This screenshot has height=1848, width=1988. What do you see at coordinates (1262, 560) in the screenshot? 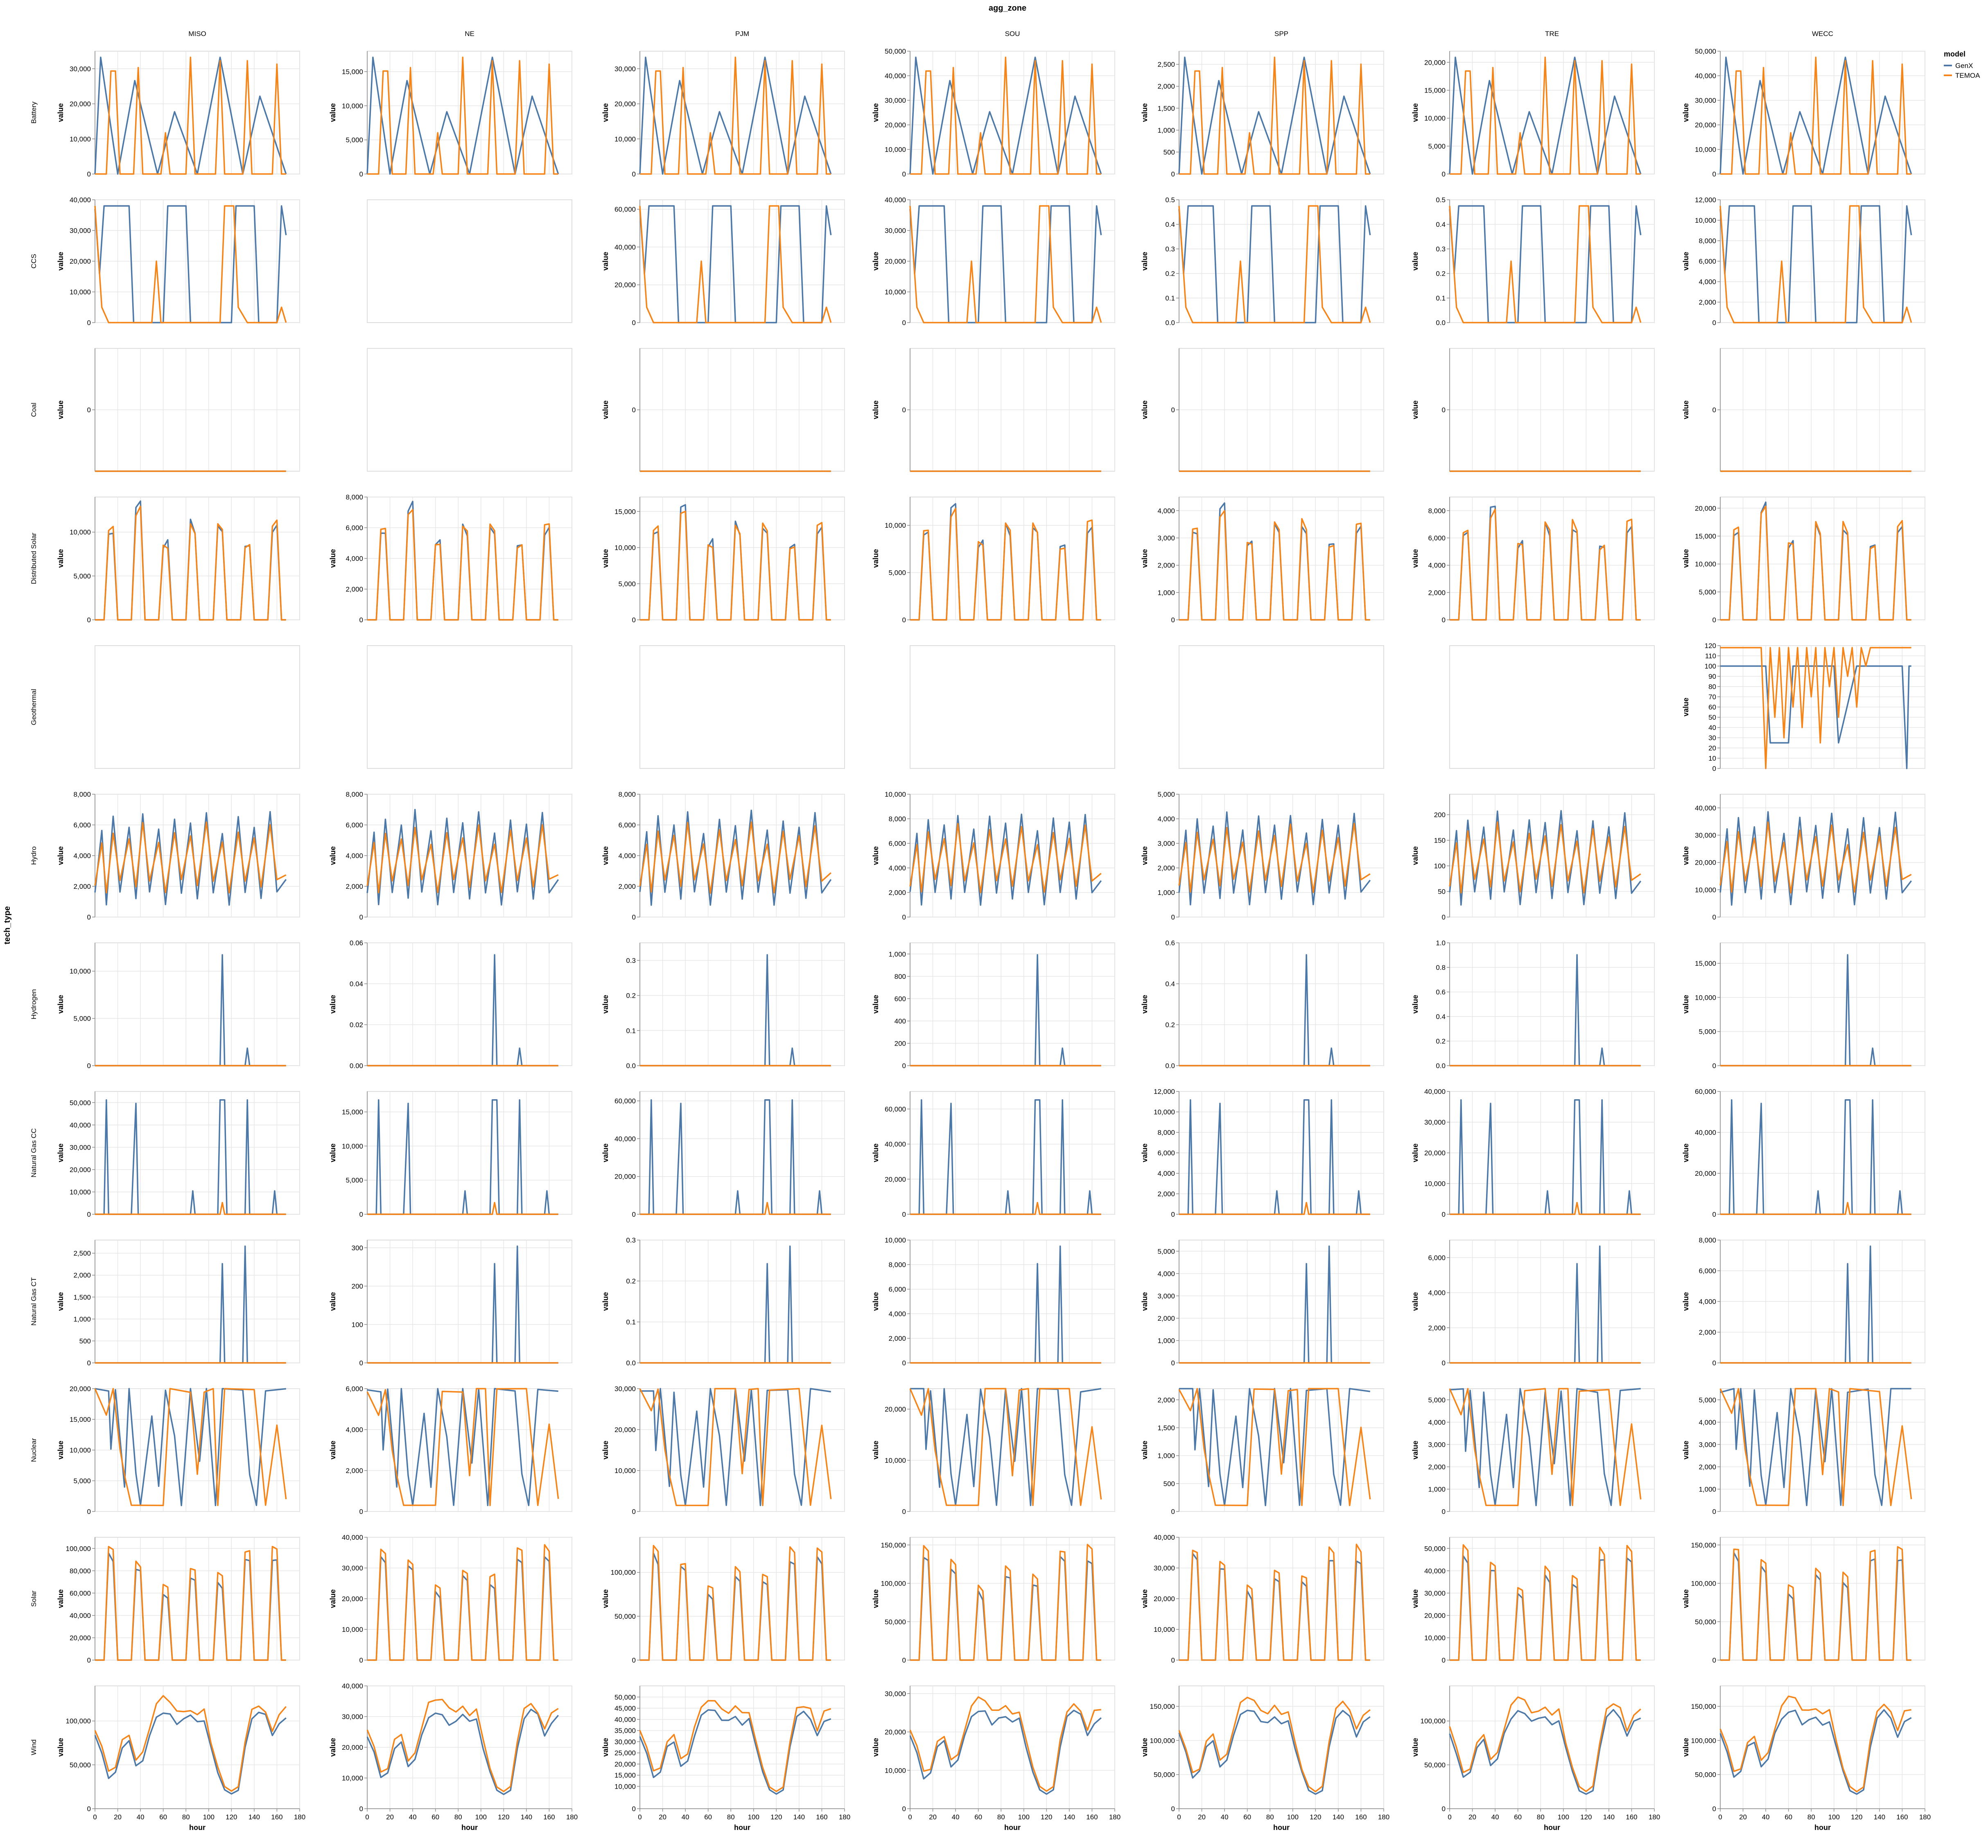
I see `panel-distributed-solar-spp: 0 1,000 2,000 3,000 4,000 value` at bounding box center [1262, 560].